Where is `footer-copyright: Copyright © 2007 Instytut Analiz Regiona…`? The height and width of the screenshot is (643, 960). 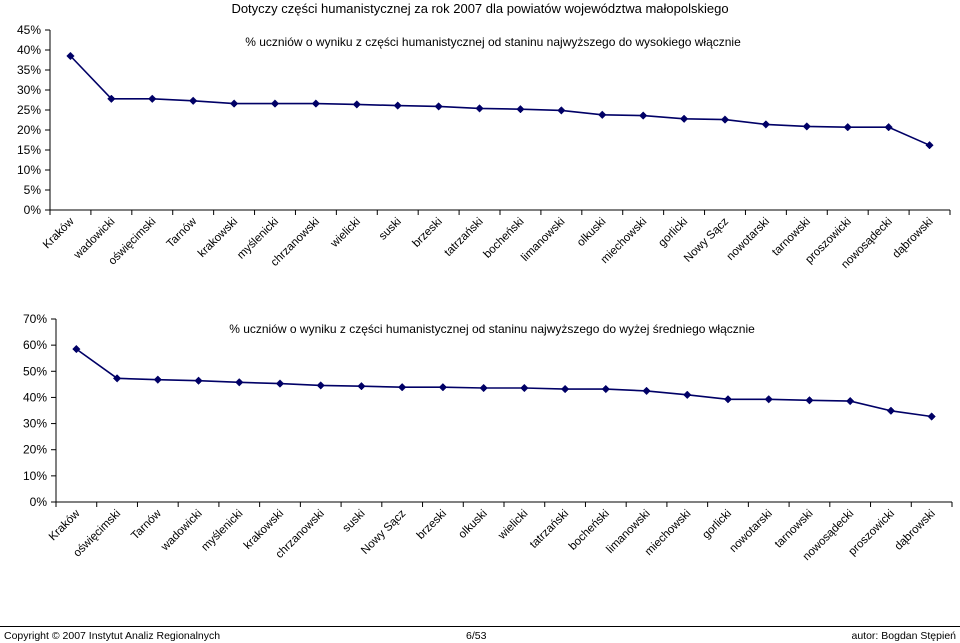 footer-copyright: Copyright © 2007 Instytut Analiz Regiona… is located at coordinates (112, 636).